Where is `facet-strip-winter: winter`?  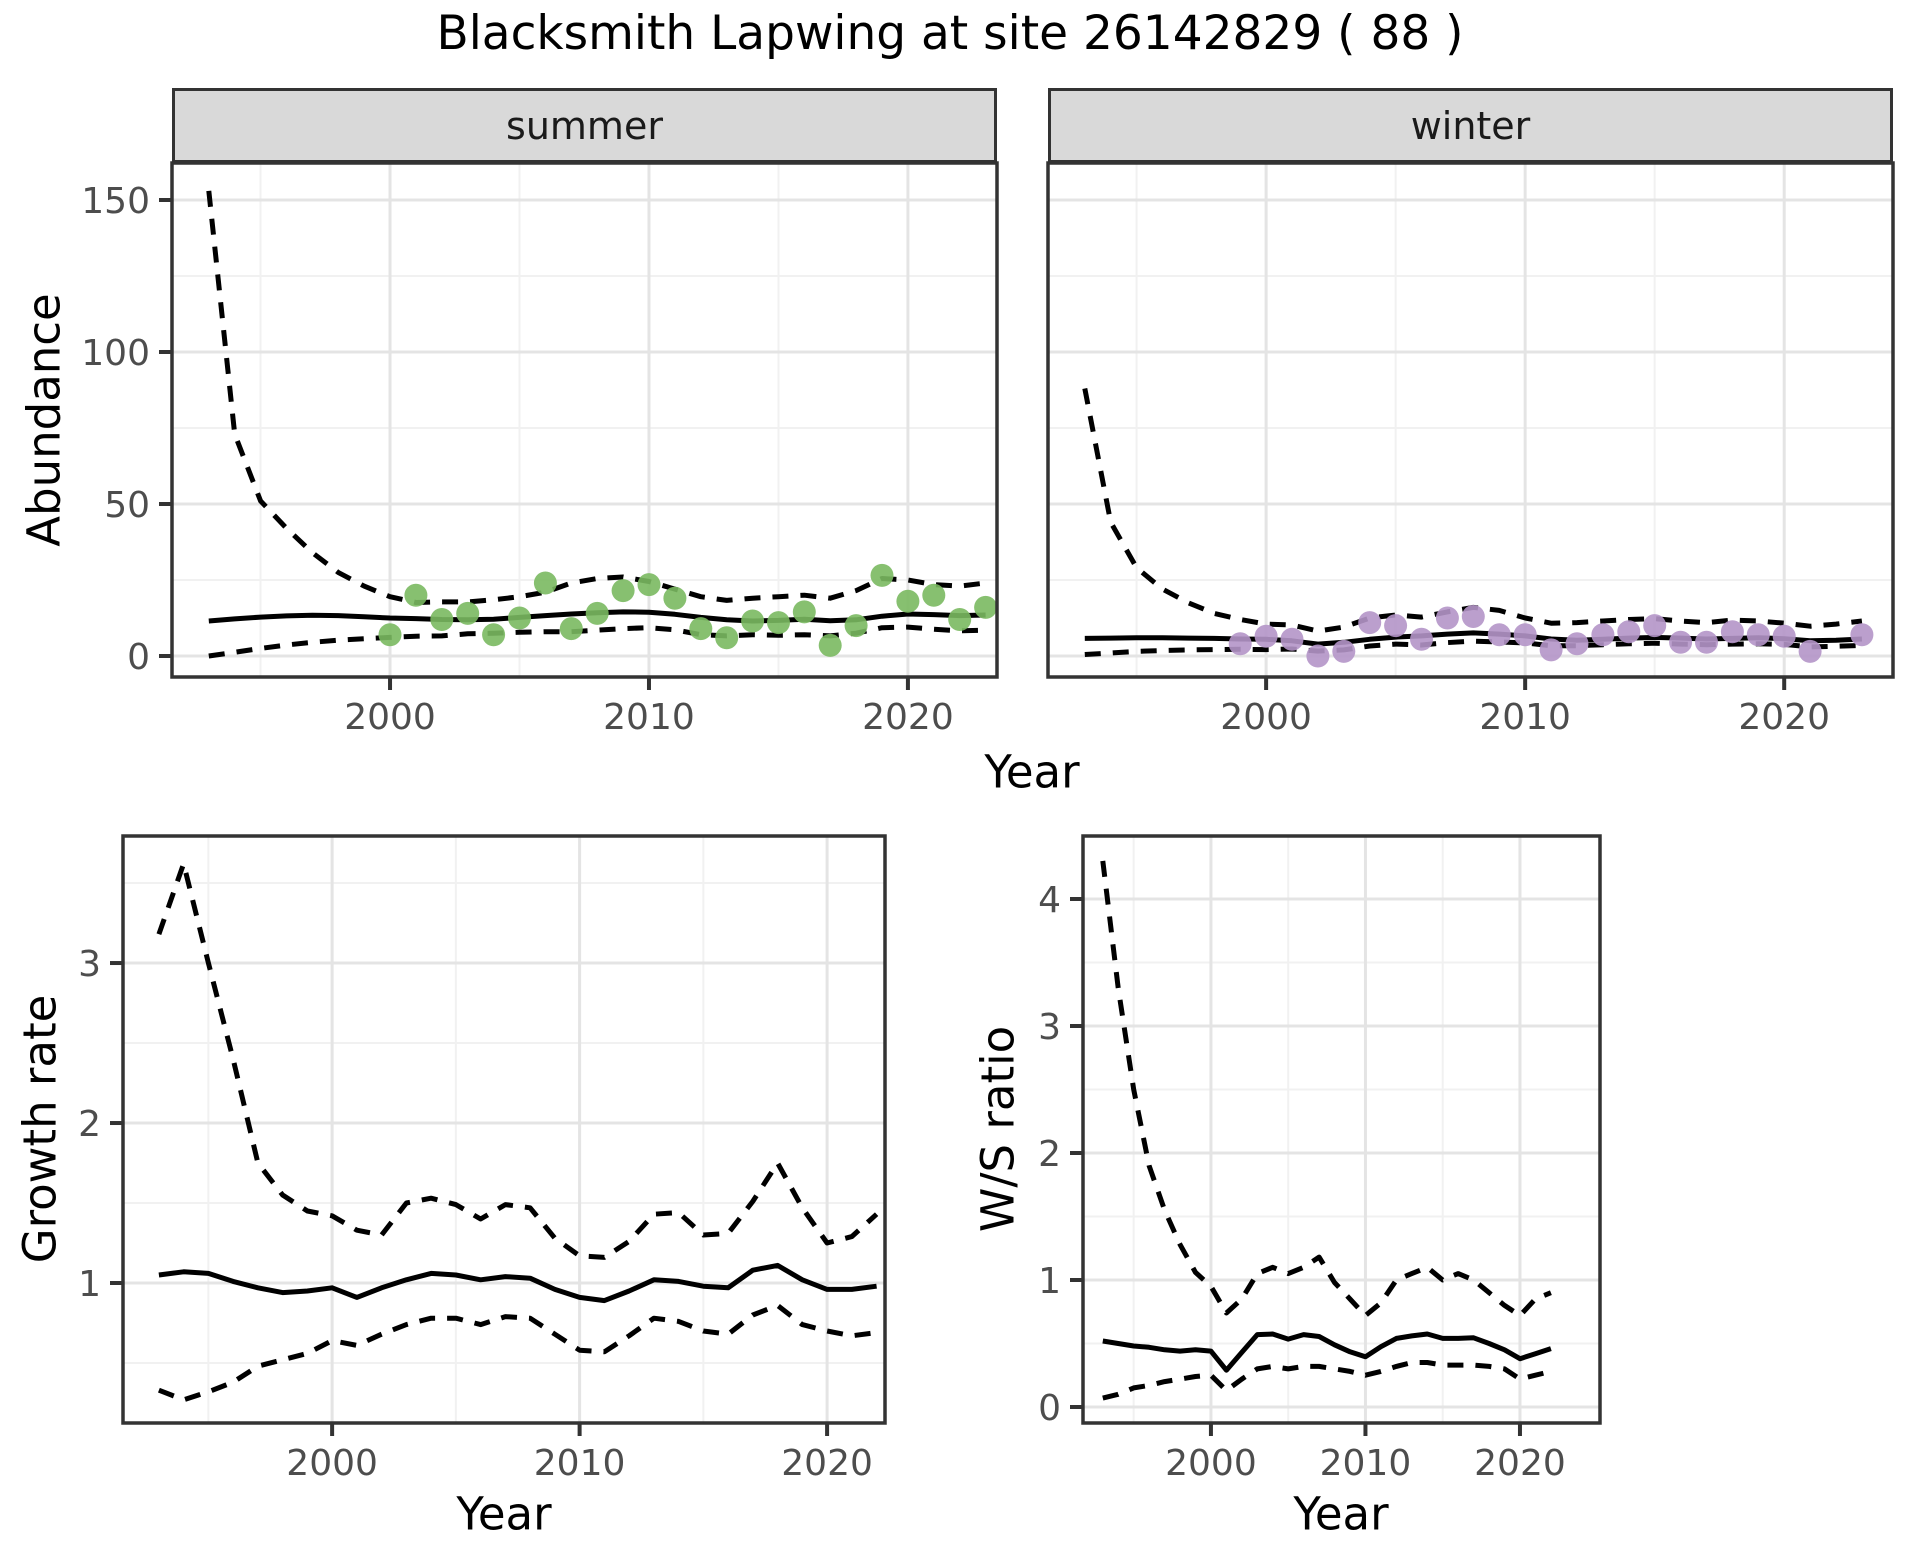
facet-strip-winter: winter is located at coordinates (1470, 125).